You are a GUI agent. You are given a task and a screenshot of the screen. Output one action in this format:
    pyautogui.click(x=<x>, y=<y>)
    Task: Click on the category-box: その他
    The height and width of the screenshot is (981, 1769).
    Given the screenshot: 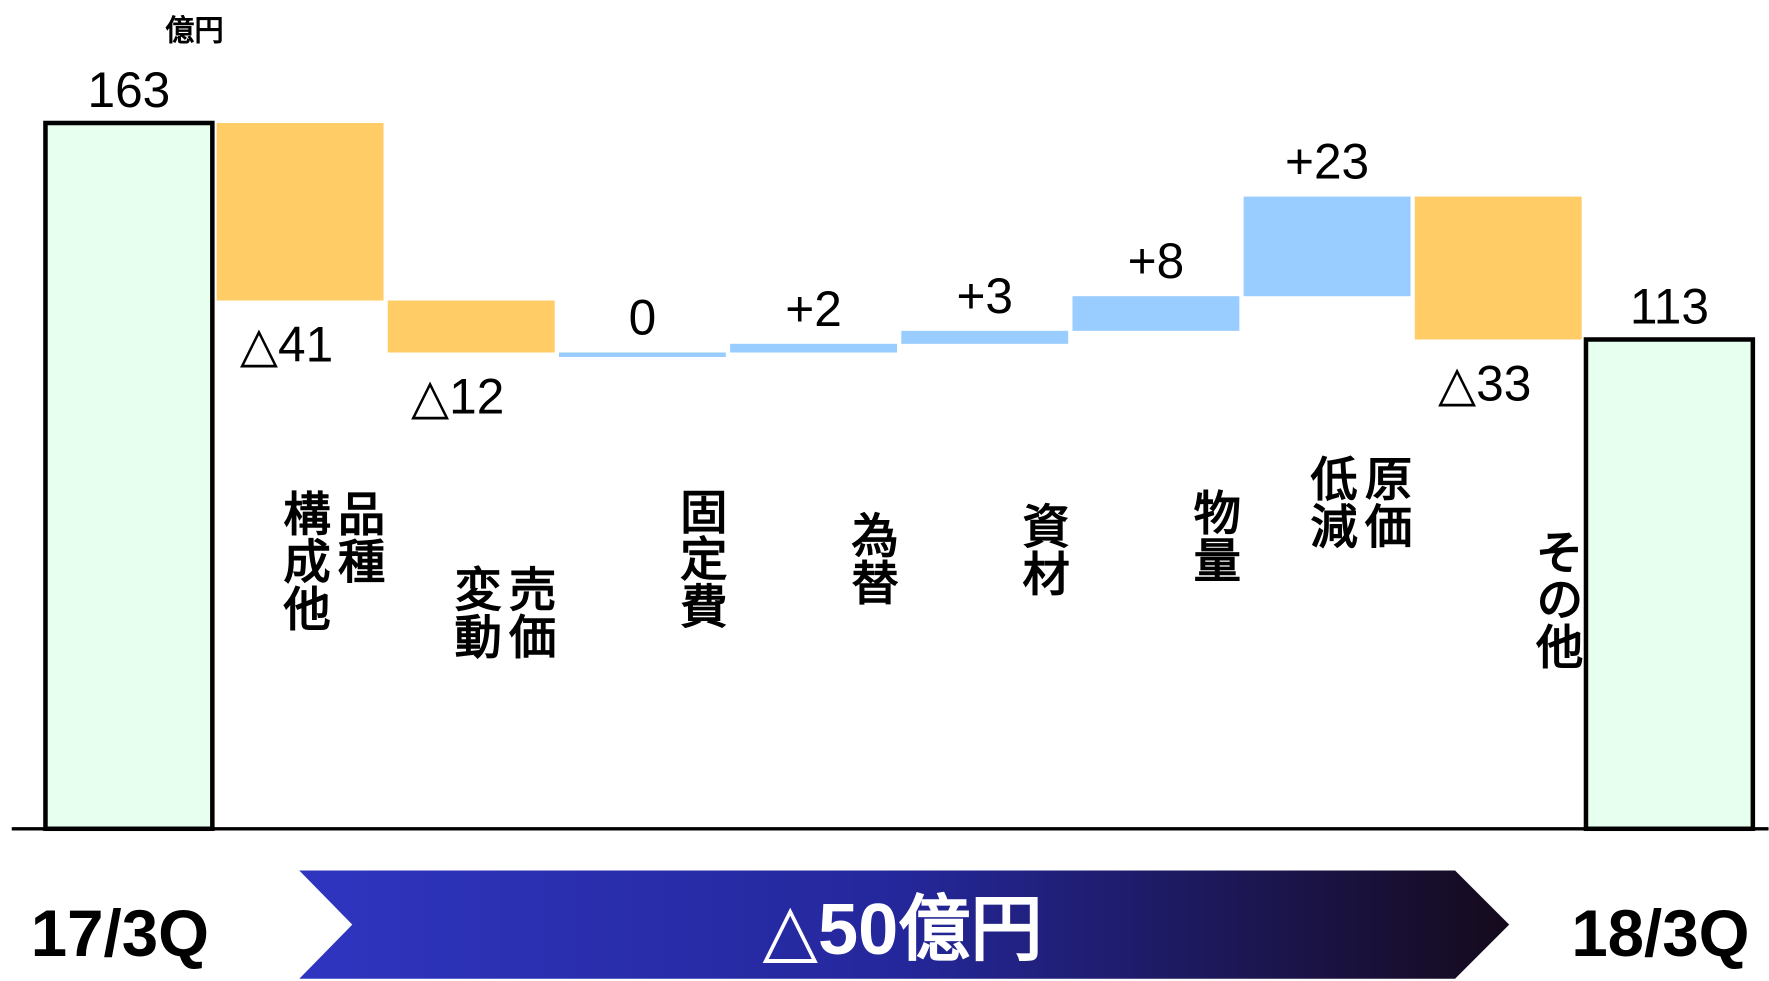 What is the action you would take?
    pyautogui.click(x=1555, y=598)
    